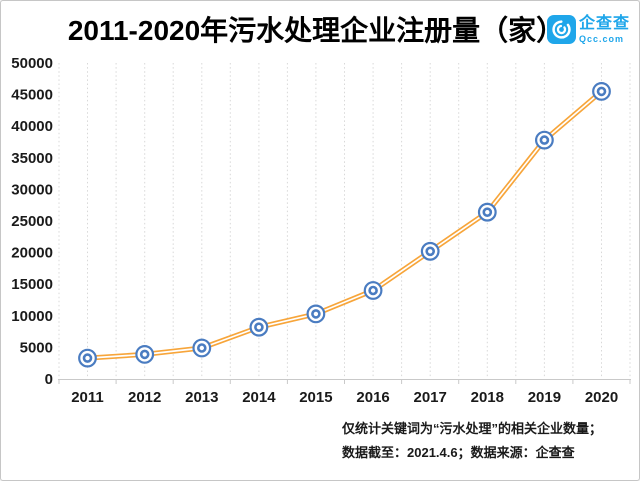  What do you see at coordinates (32, 189) in the screenshot?
I see `svg-text: 30000` at bounding box center [32, 189].